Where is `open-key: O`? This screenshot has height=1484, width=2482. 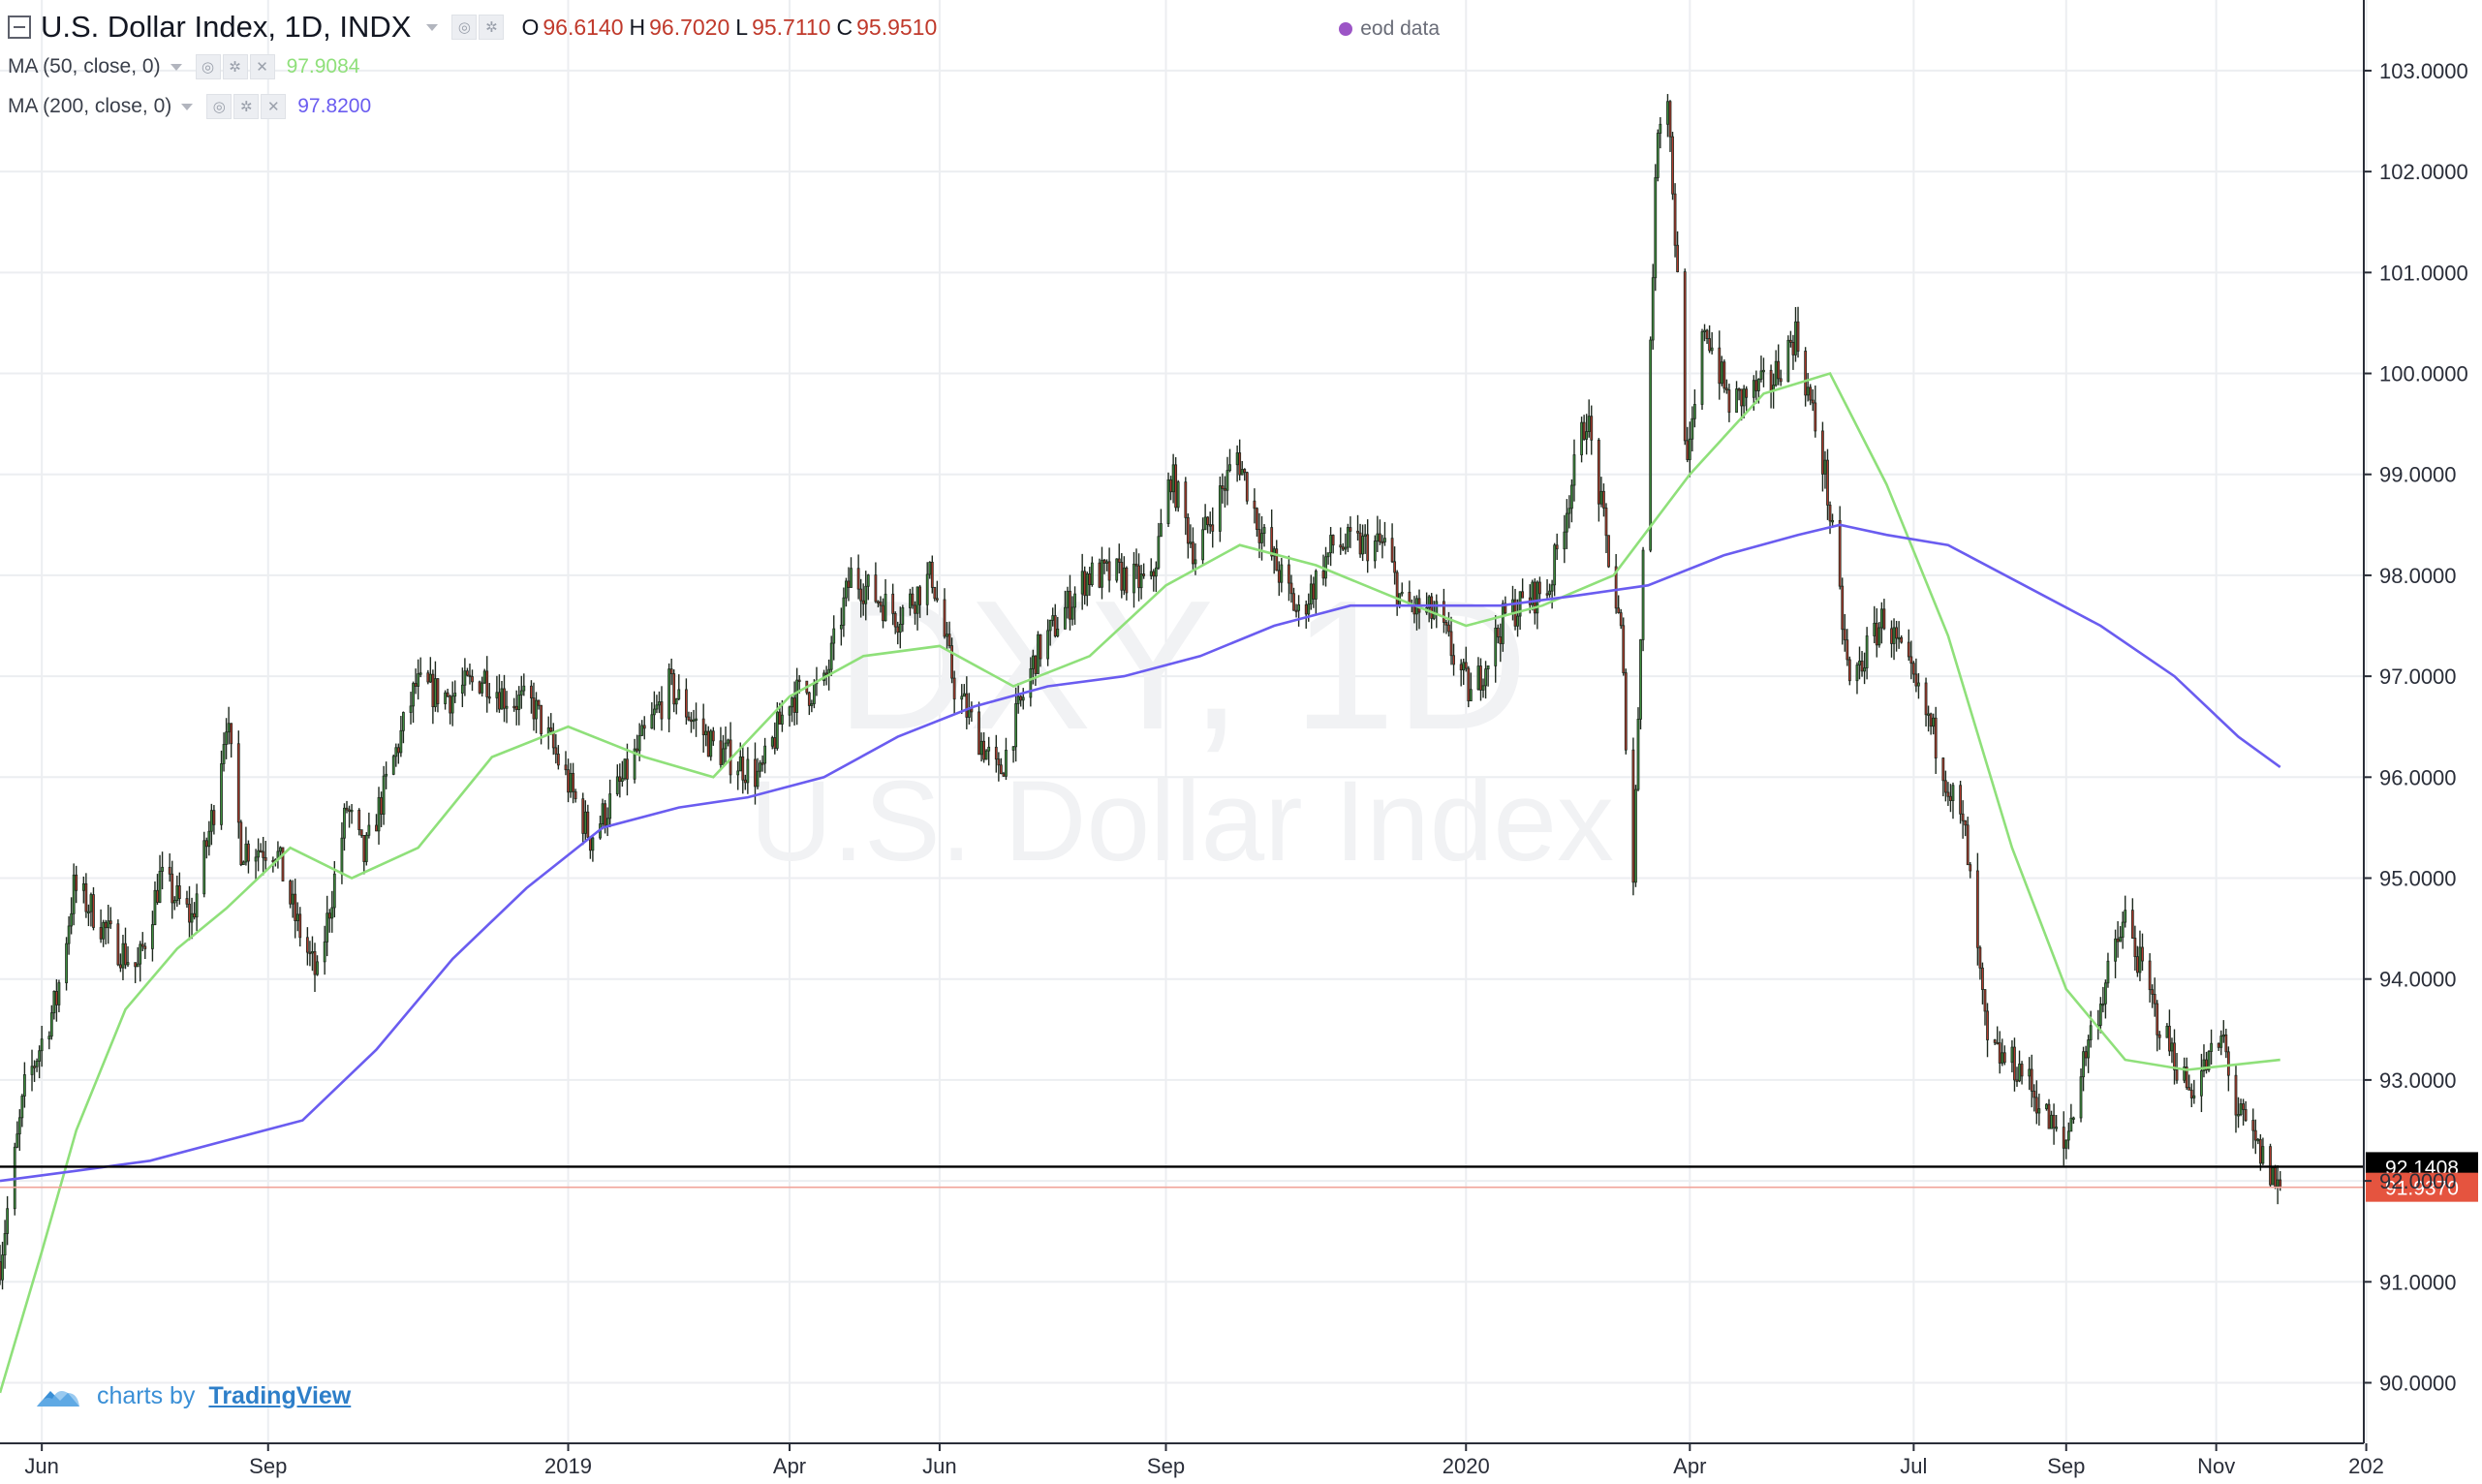
open-key: O is located at coordinates (530, 27).